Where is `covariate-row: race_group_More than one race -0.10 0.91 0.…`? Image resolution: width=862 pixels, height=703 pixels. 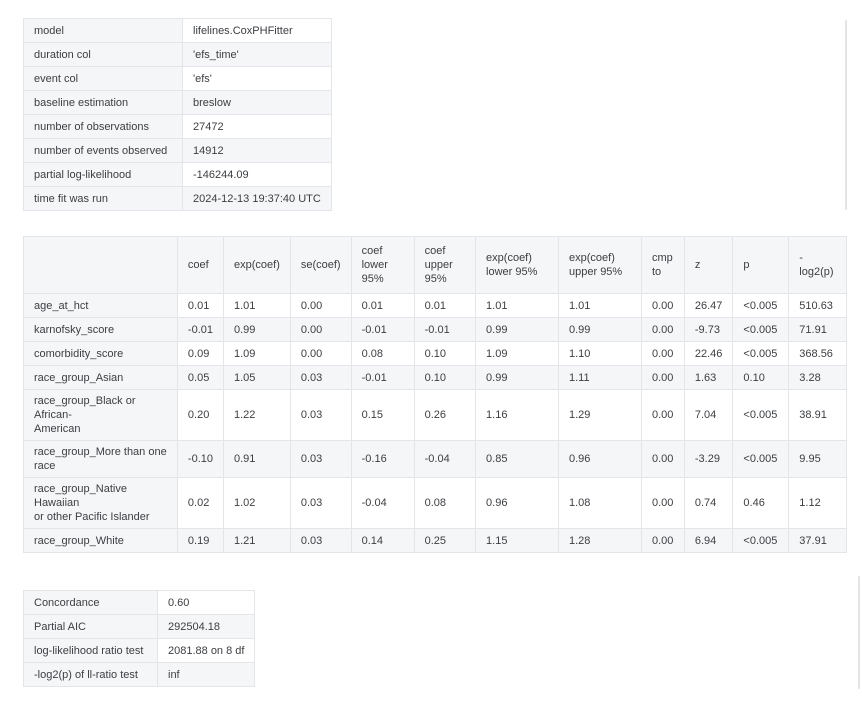
covariate-row: race_group_More than one race -0.10 0.91 0.… is located at coordinates (435, 459).